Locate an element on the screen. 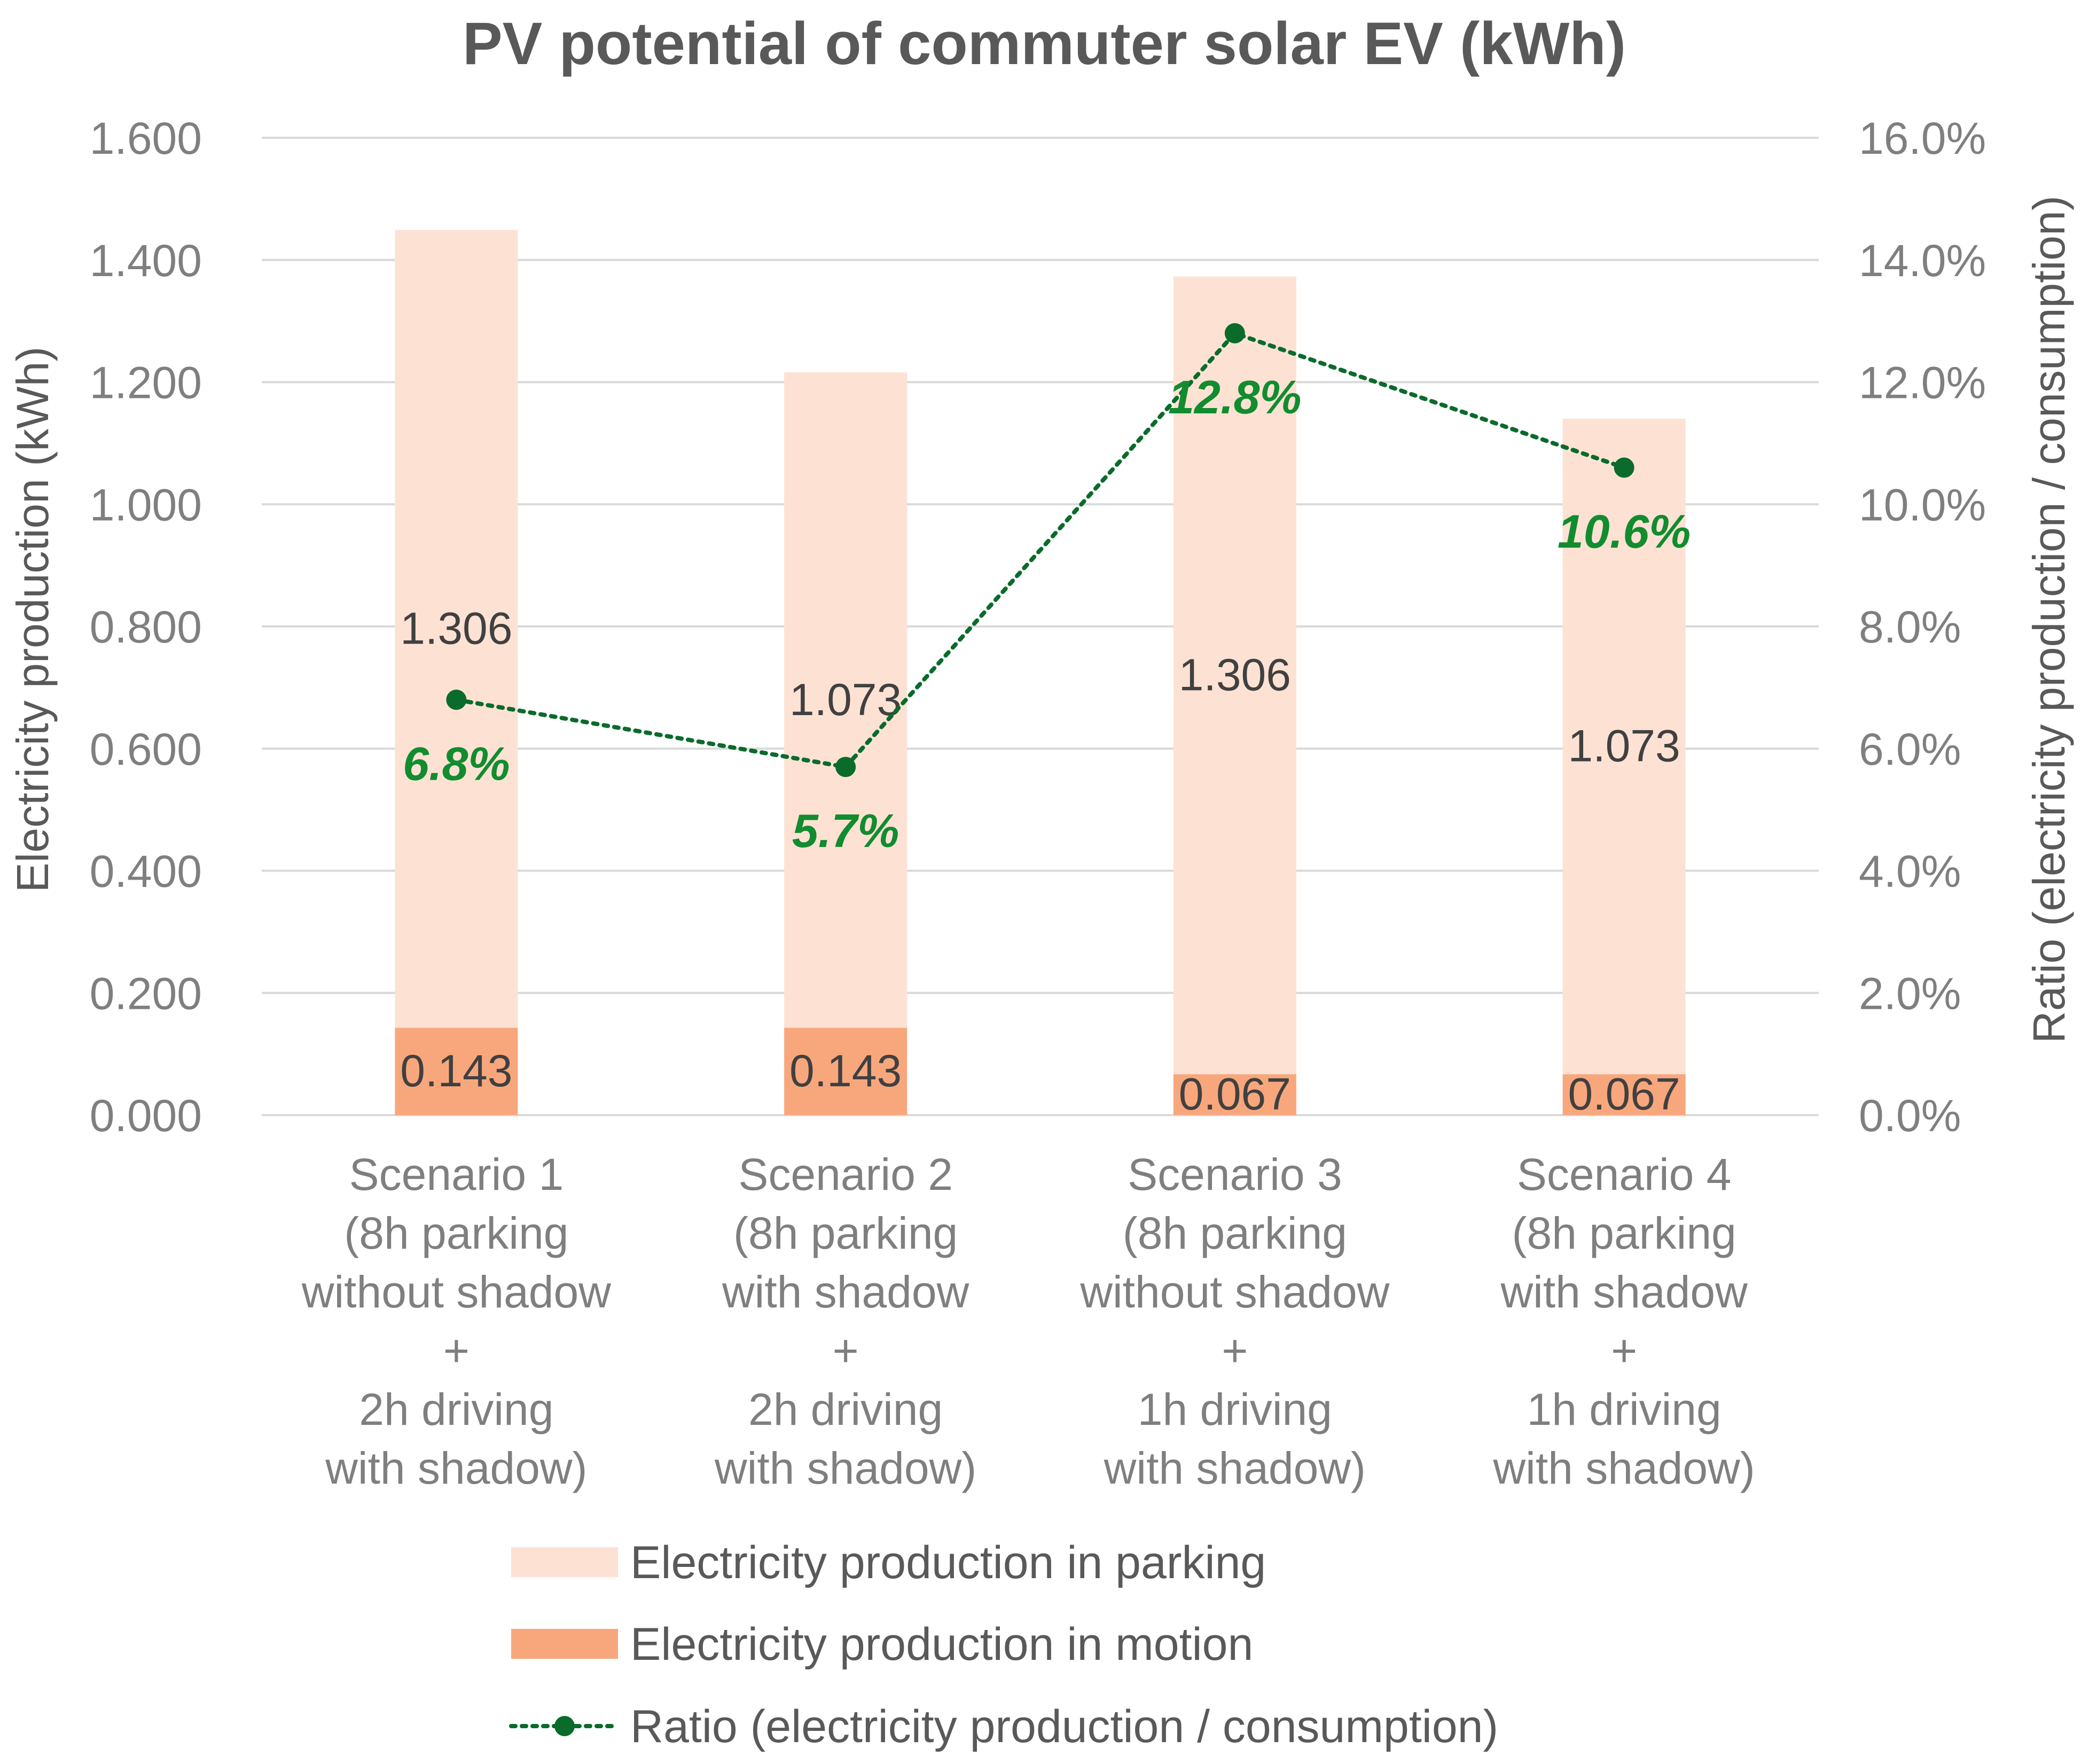 Image resolution: width=2089 pixels, height=1764 pixels. y2-axis-ticks: 0.0% 2.0% 4.0% 6.0% 8.0% 10.0% 12.0% 14.0% 16.0% is located at coordinates (1922, 627).